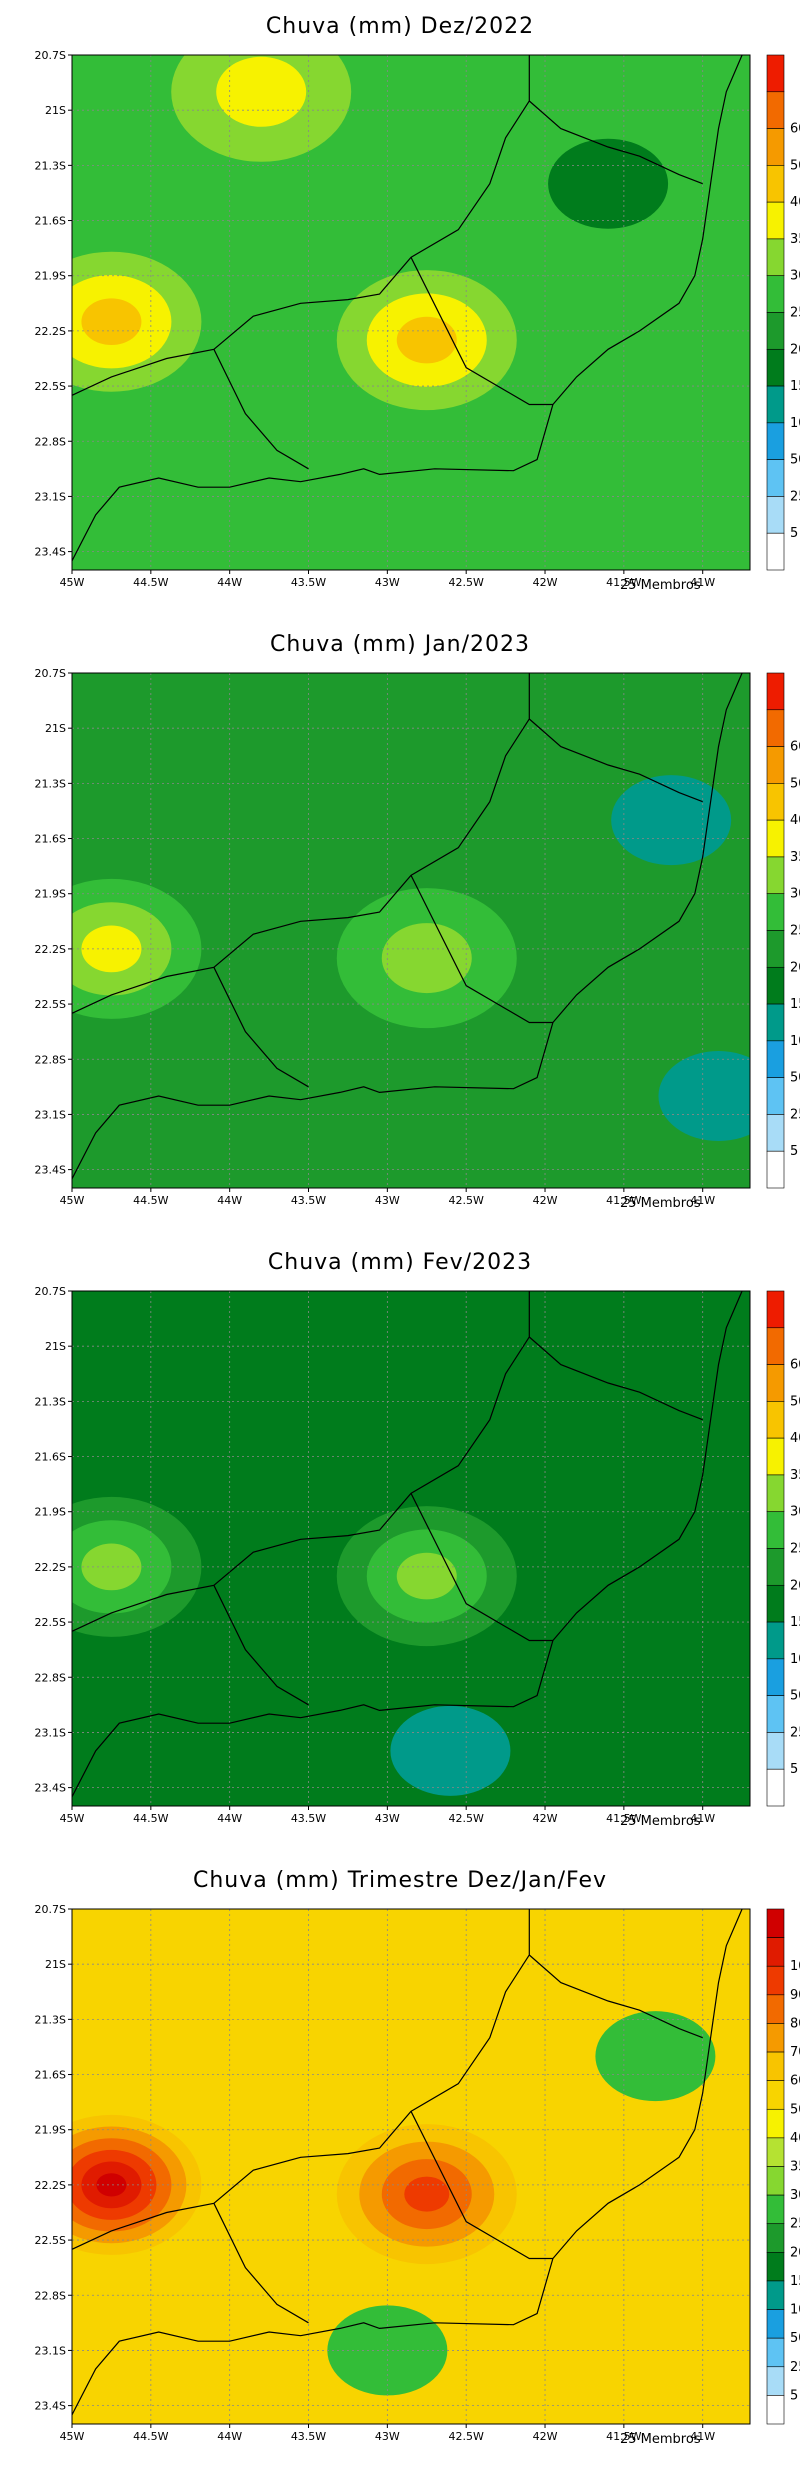  What do you see at coordinates (50, 2295) in the screenshot?
I see `lat-tick-label: 22.8S` at bounding box center [50, 2295].